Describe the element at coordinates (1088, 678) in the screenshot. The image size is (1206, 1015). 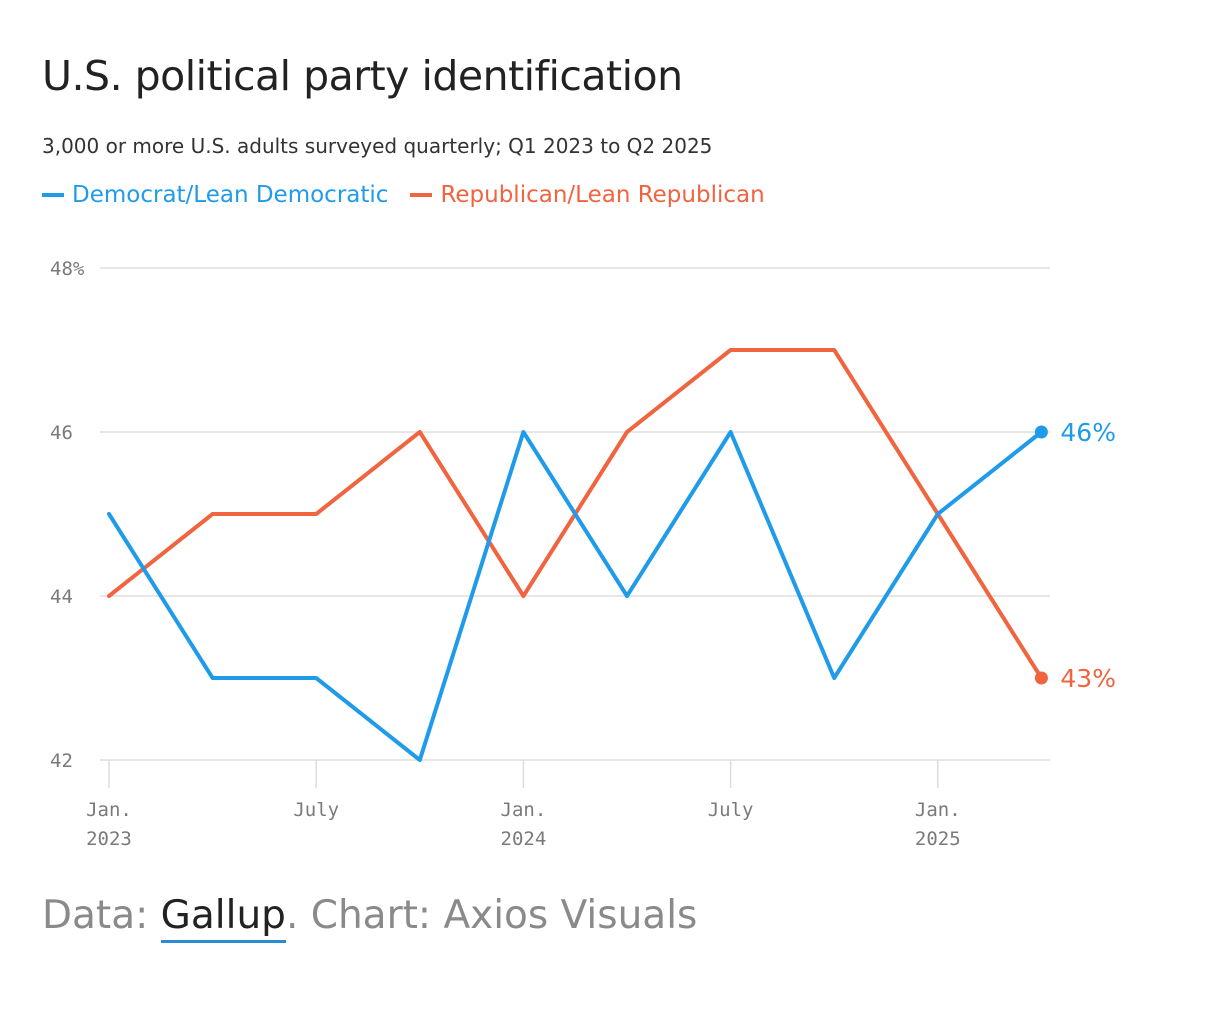
I see `series-end-label-republican: 43%` at that location.